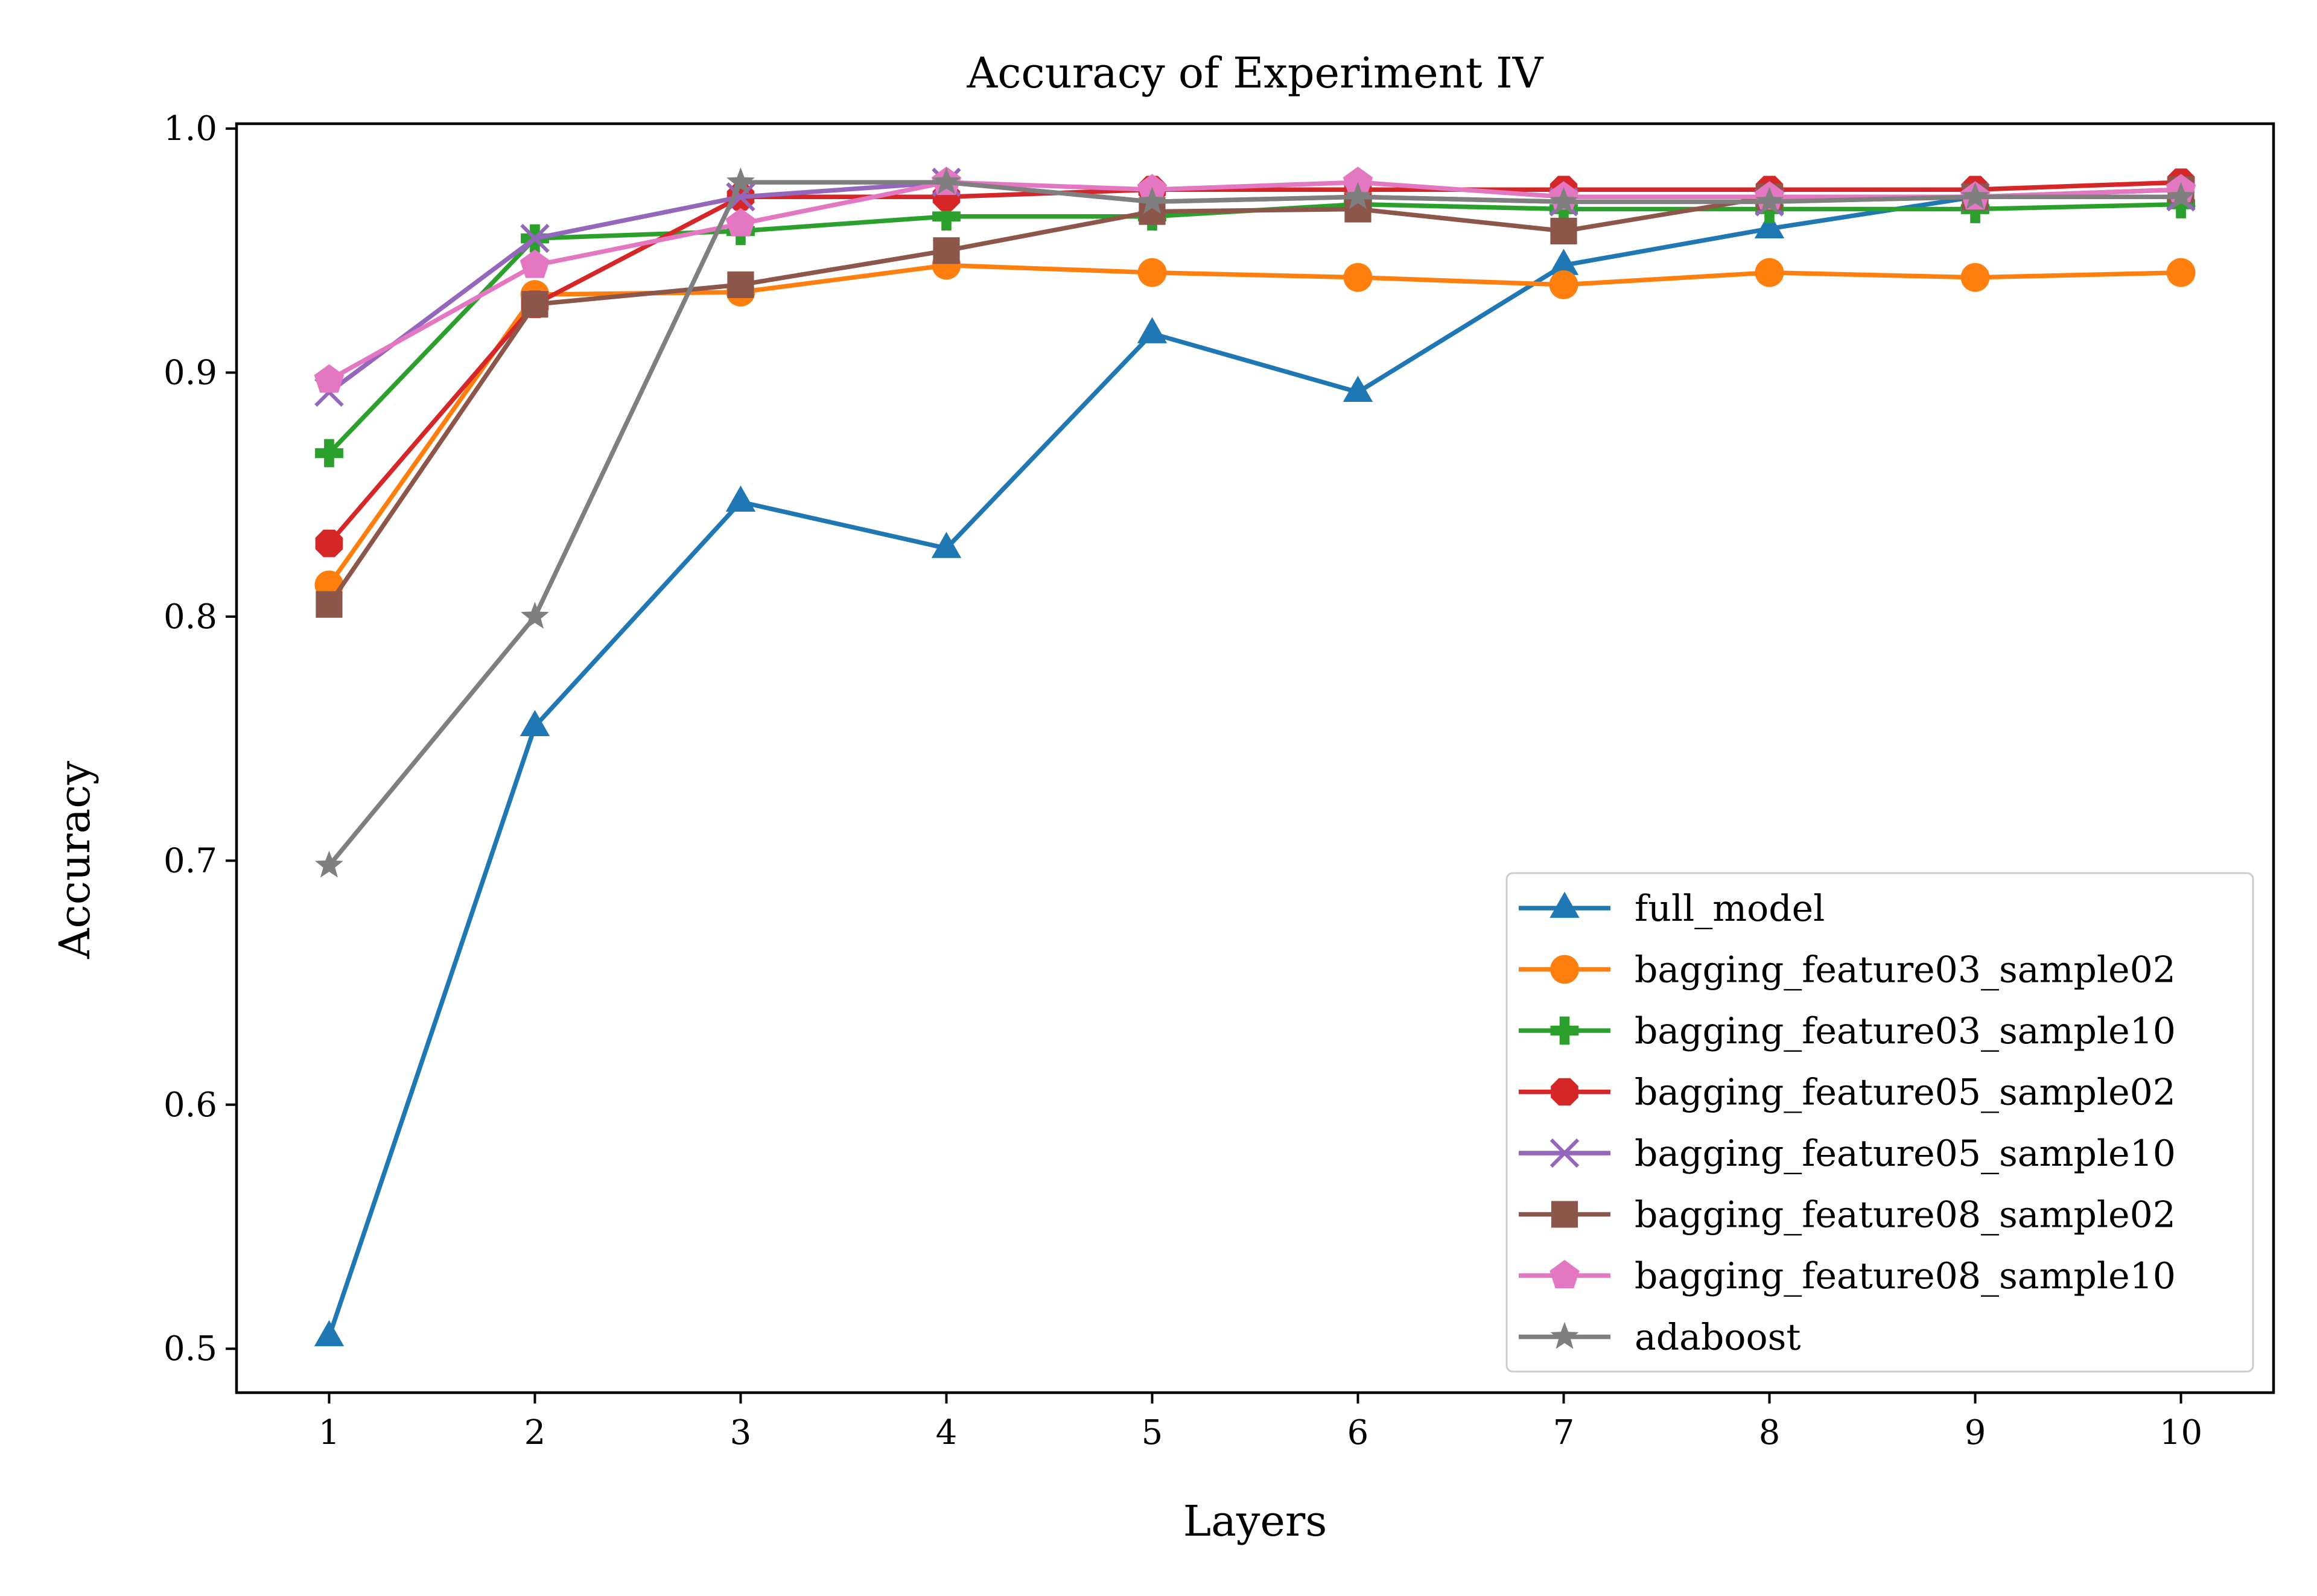 Image resolution: width=2317 pixels, height=1596 pixels. Describe the element at coordinates (1905, 1276) in the screenshot. I see `legend-label: bagging_feature08_sample10` at that location.